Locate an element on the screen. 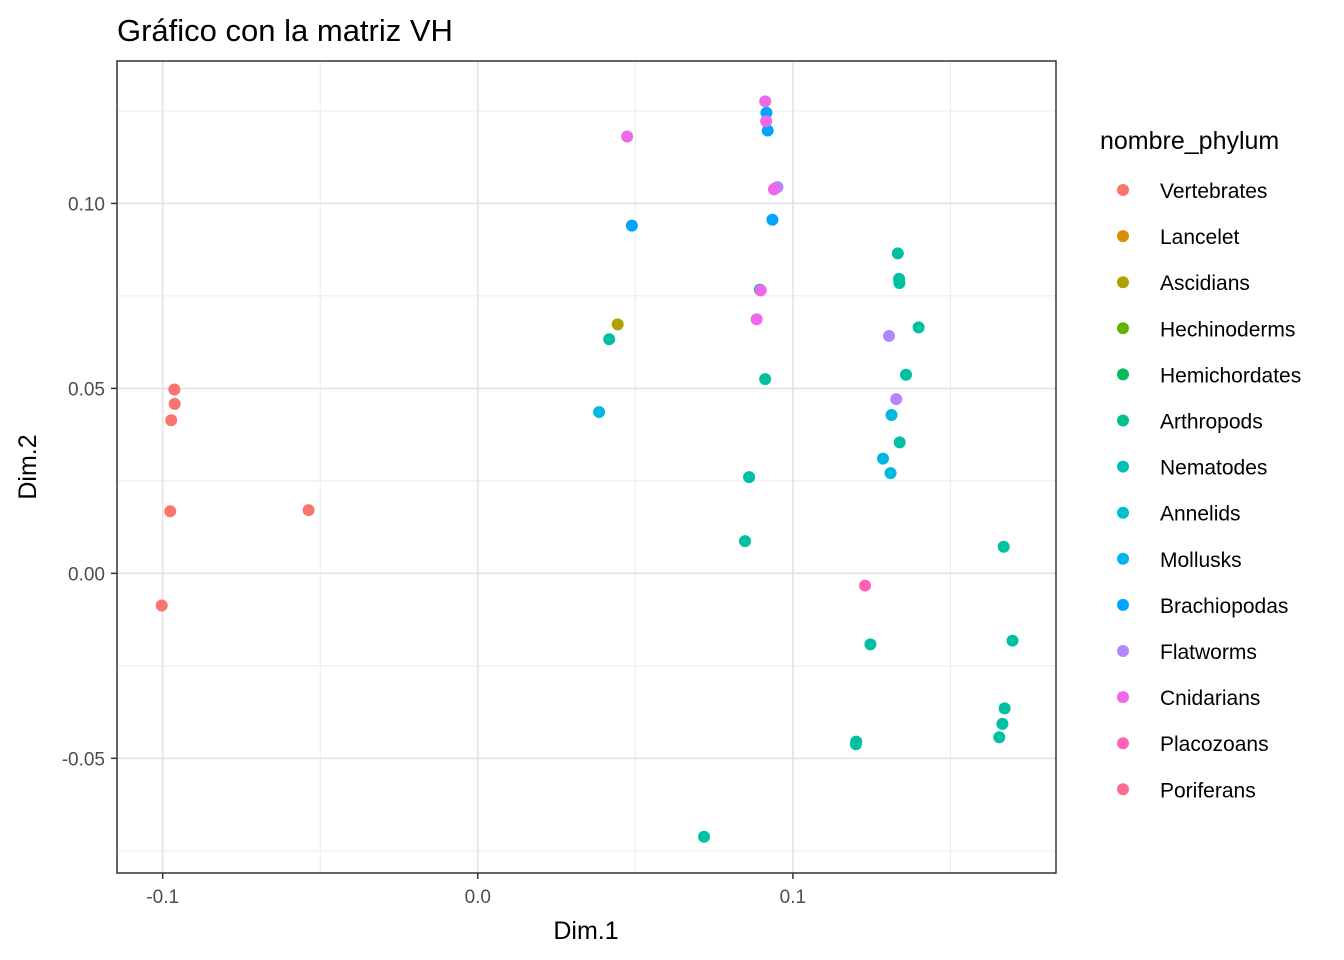  y-tick-label: -0.05 is located at coordinates (83, 759).